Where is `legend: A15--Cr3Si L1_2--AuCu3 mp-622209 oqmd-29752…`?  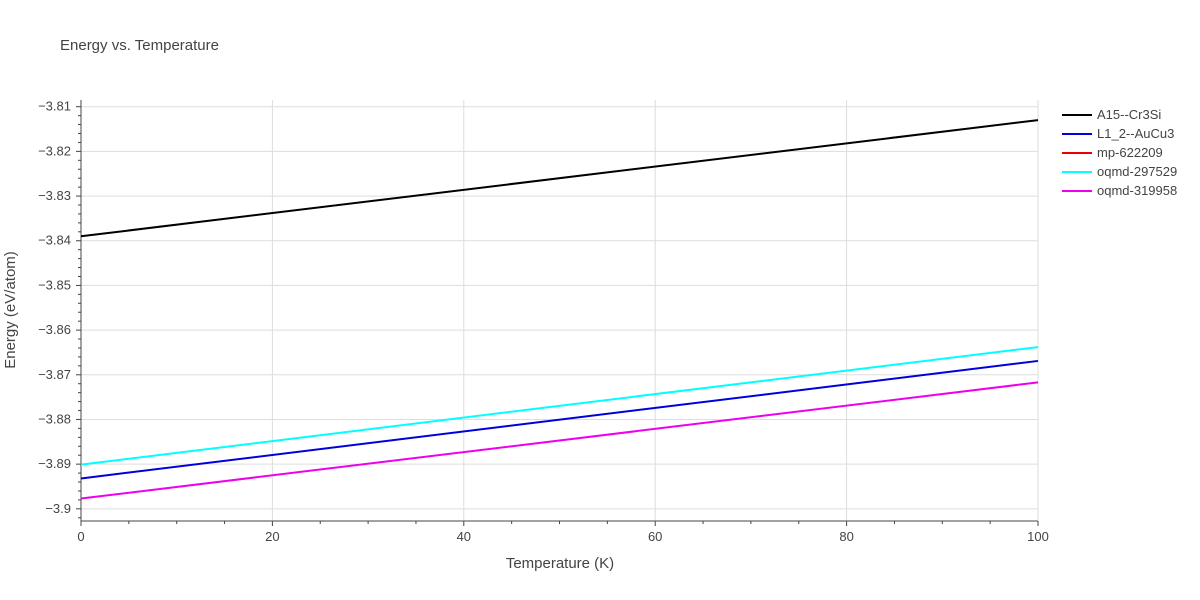 legend: A15--Cr3Si L1_2--AuCu3 mp-622209 oqmd-29752… is located at coordinates (1119, 152).